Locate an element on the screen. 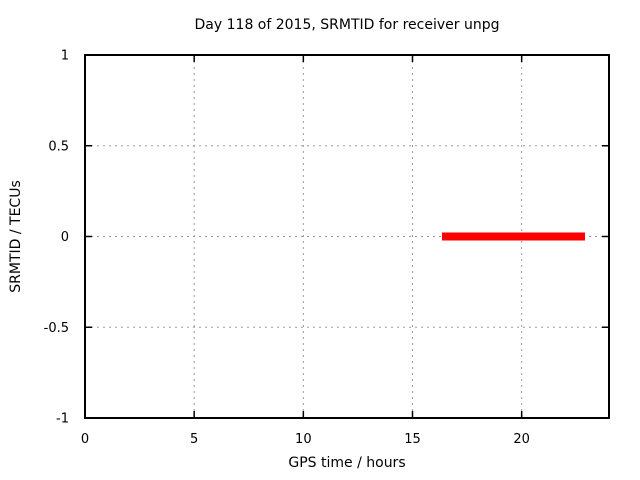 This screenshot has width=640, height=480. y-tick-label: -1 is located at coordinates (62, 419).